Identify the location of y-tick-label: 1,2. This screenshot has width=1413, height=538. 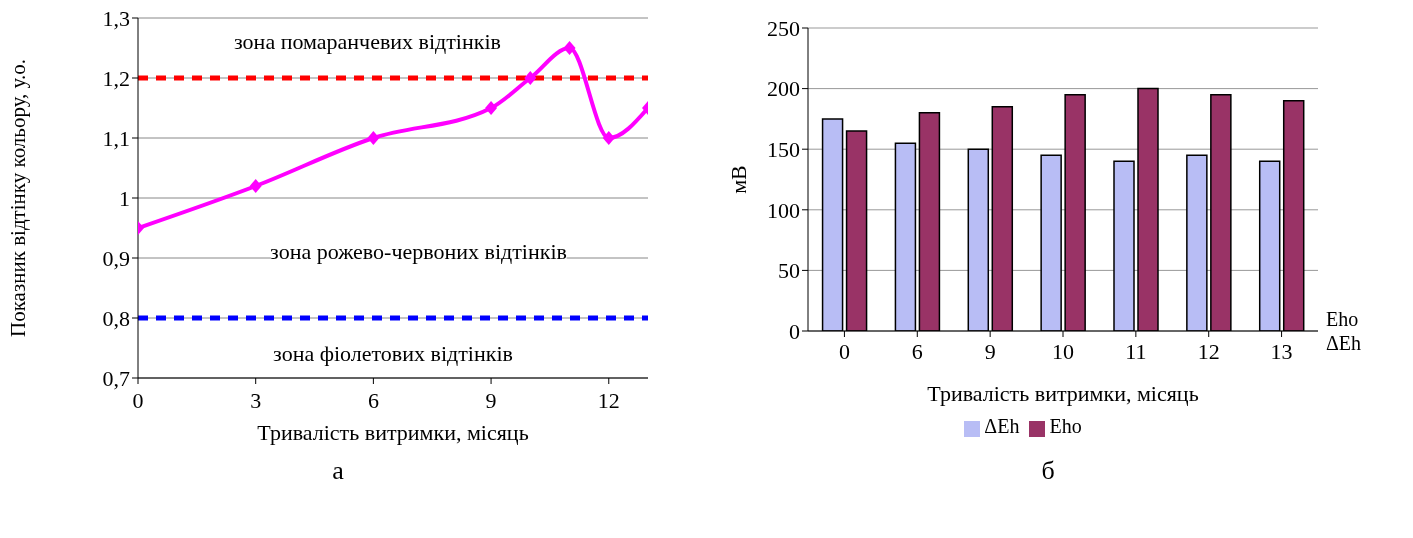
(116, 78).